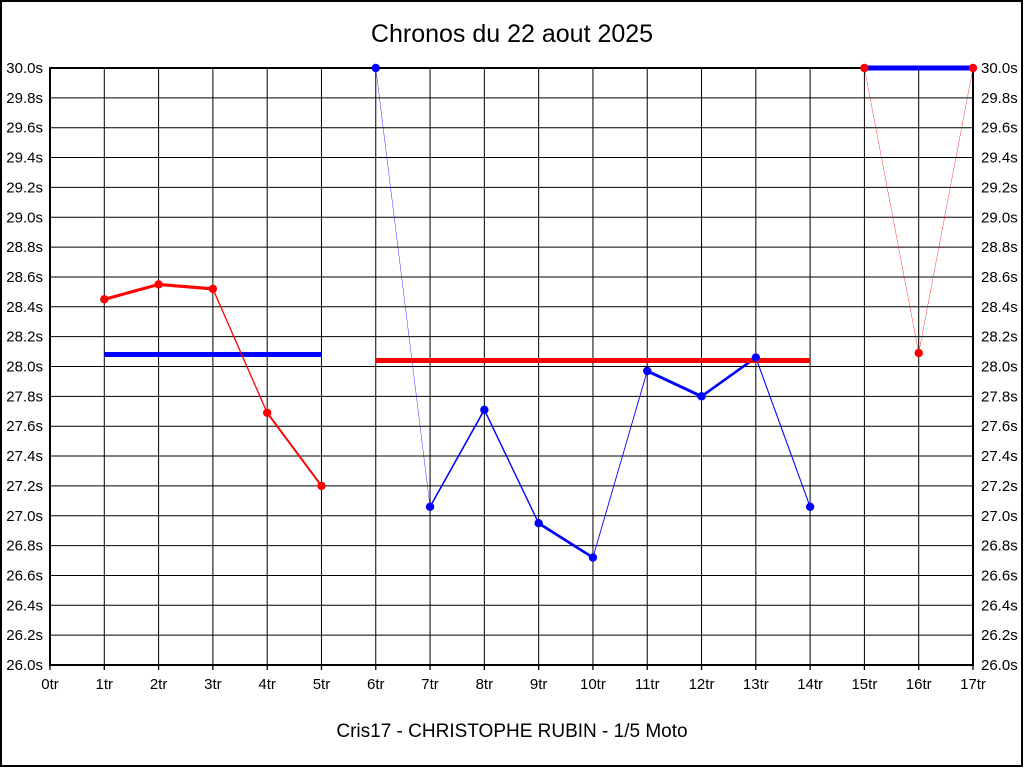  What do you see at coordinates (322, 684) in the screenshot?
I see `svg-text: 5tr` at bounding box center [322, 684].